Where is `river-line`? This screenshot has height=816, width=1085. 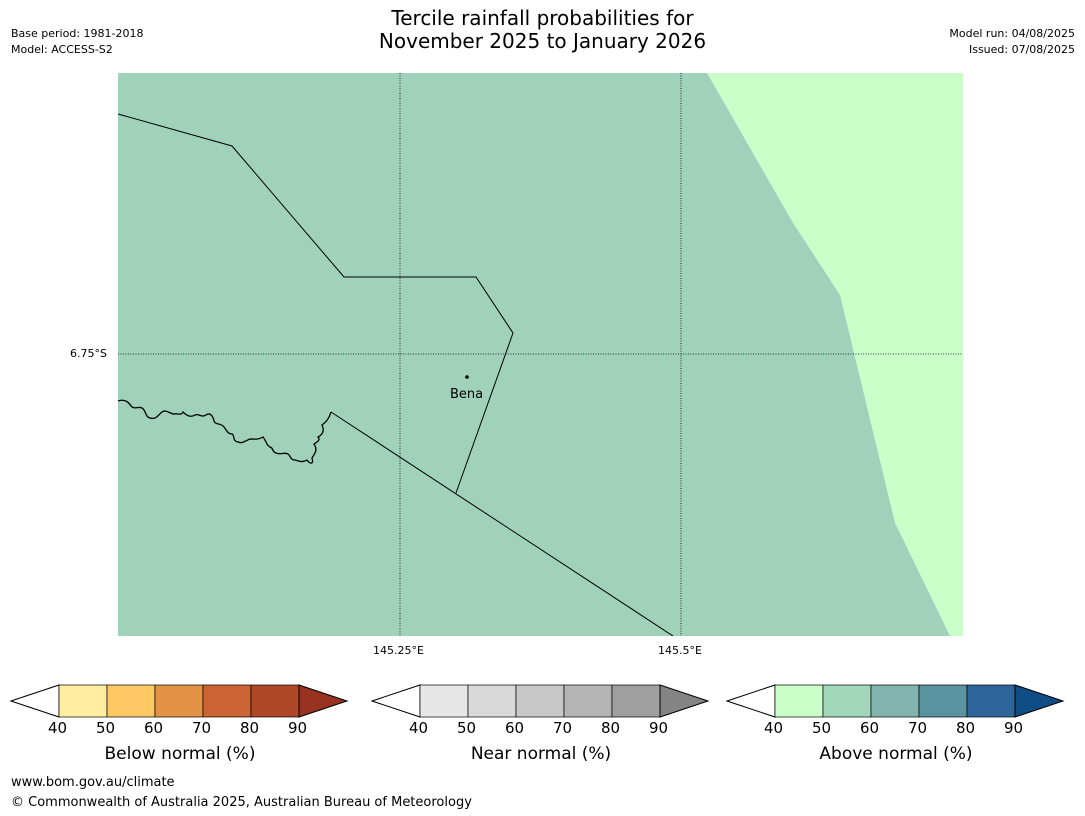
river-line is located at coordinates (225, 431).